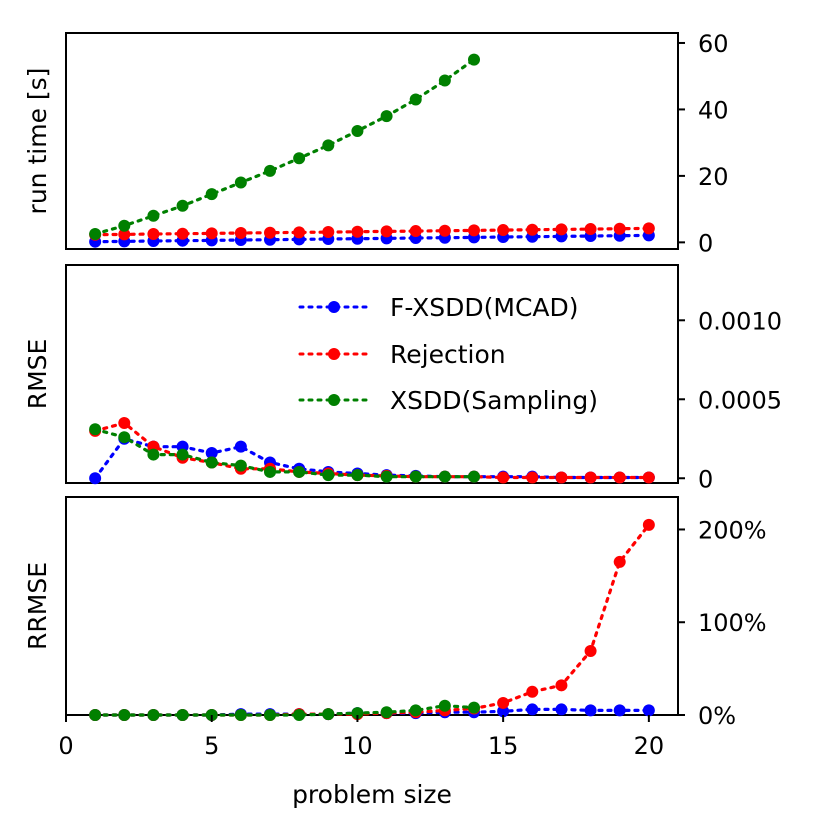 This screenshot has height=833, width=832. I want to click on legend-label-xsdd: XSDD(Sampling), so click(494, 400).